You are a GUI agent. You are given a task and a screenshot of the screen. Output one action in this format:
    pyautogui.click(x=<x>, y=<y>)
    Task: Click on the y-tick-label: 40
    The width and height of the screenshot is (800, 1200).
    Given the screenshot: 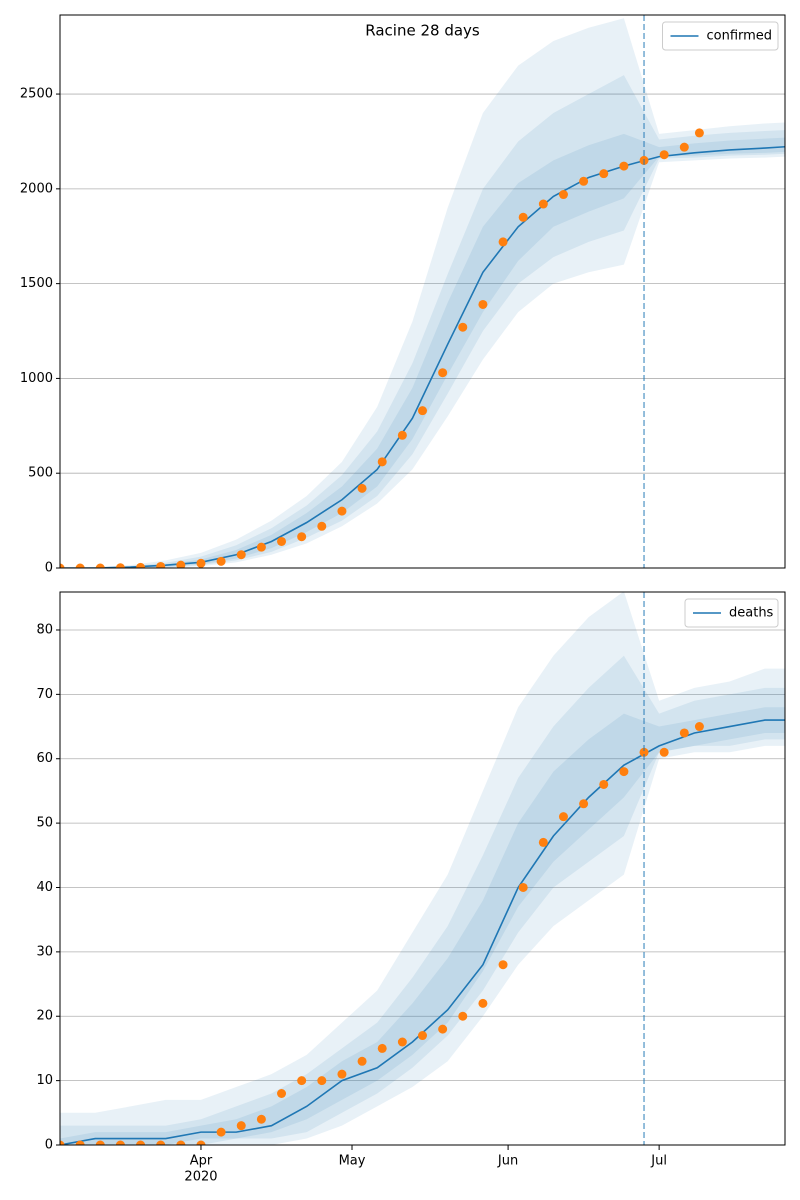 What is the action you would take?
    pyautogui.click(x=44, y=887)
    